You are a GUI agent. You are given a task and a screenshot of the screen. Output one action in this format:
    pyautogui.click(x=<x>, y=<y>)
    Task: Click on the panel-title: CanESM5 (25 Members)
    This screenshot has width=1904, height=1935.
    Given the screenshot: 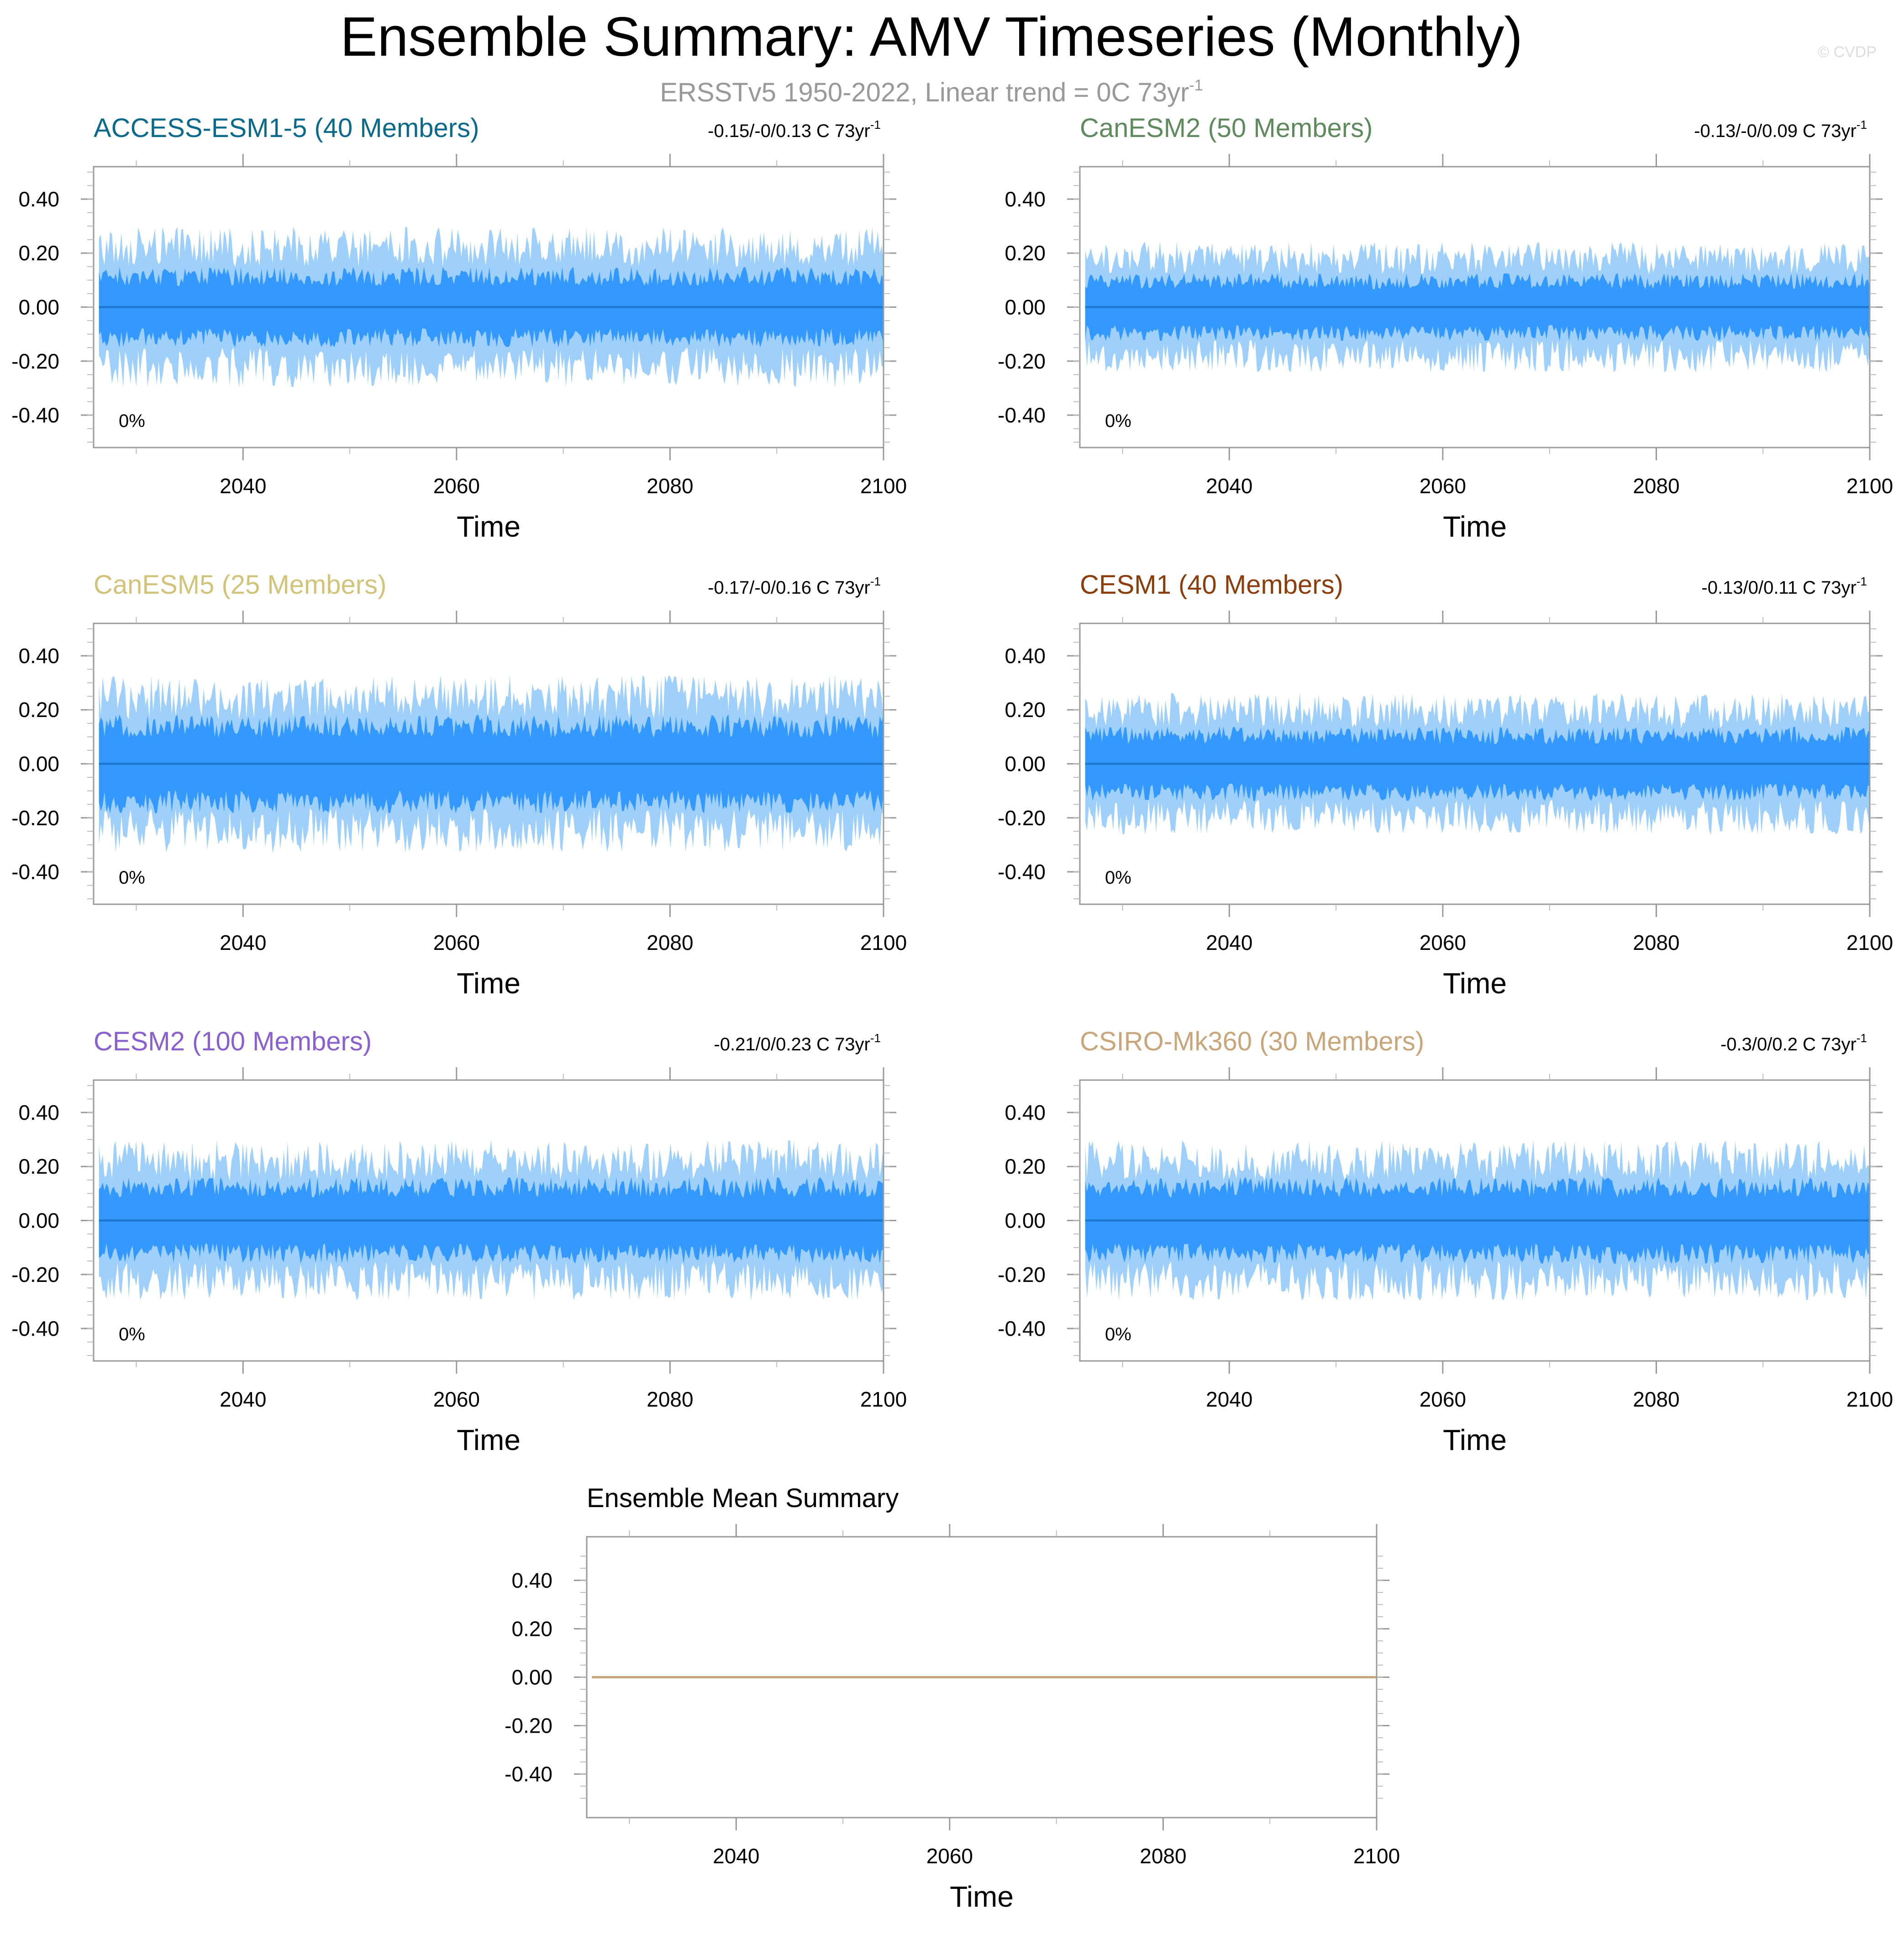 What is the action you would take?
    pyautogui.click(x=240, y=585)
    